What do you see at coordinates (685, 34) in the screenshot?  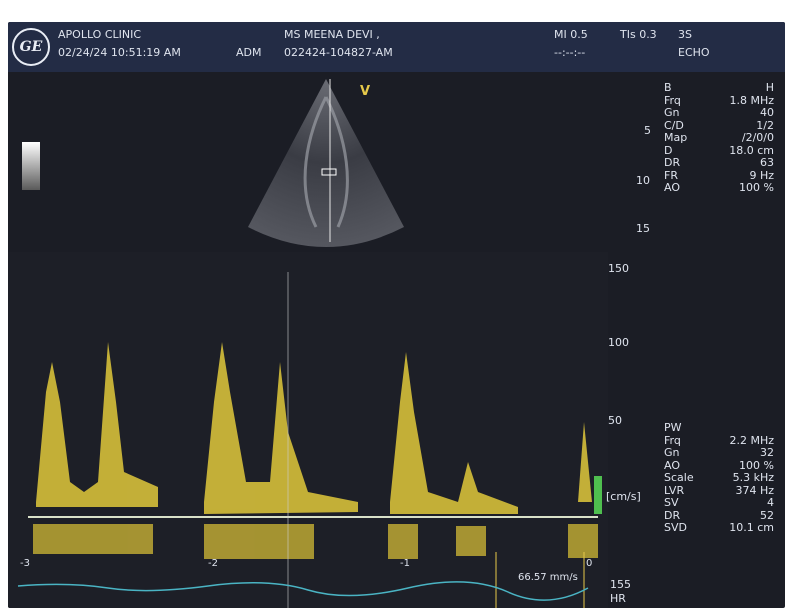 I see `probe-name: 3S` at bounding box center [685, 34].